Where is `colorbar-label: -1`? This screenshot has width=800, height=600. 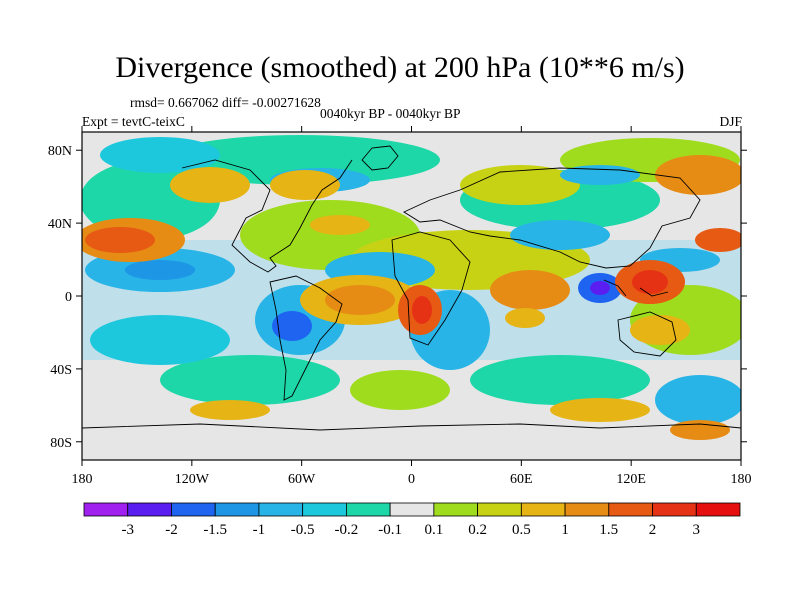
colorbar-label: -1 is located at coordinates (259, 530).